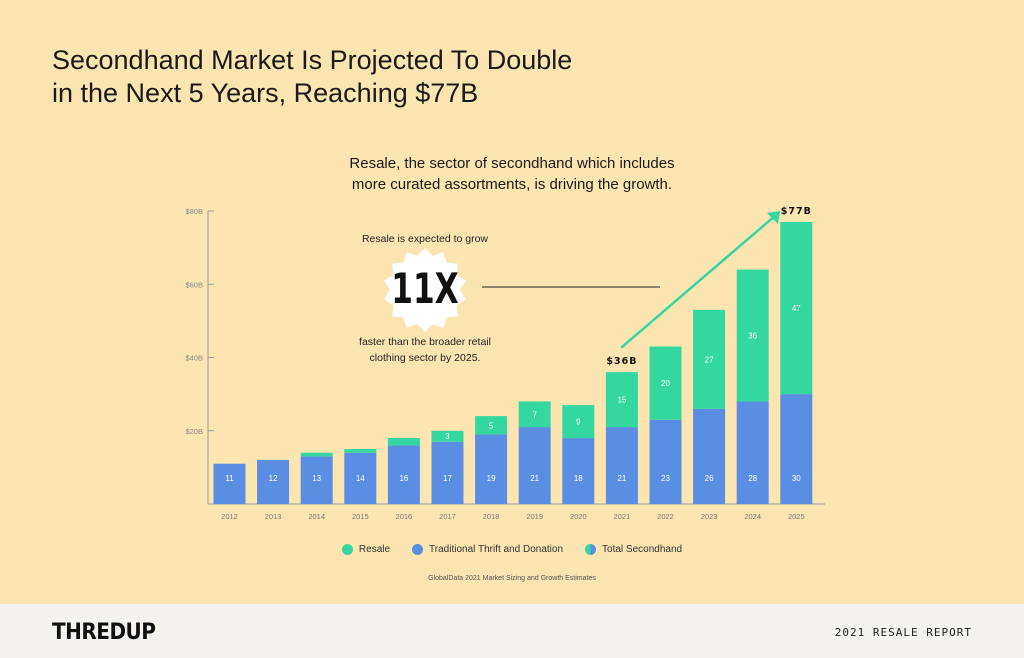 The height and width of the screenshot is (658, 1024). Describe the element at coordinates (752, 516) in the screenshot. I see `x-tick-label: 2024` at that location.